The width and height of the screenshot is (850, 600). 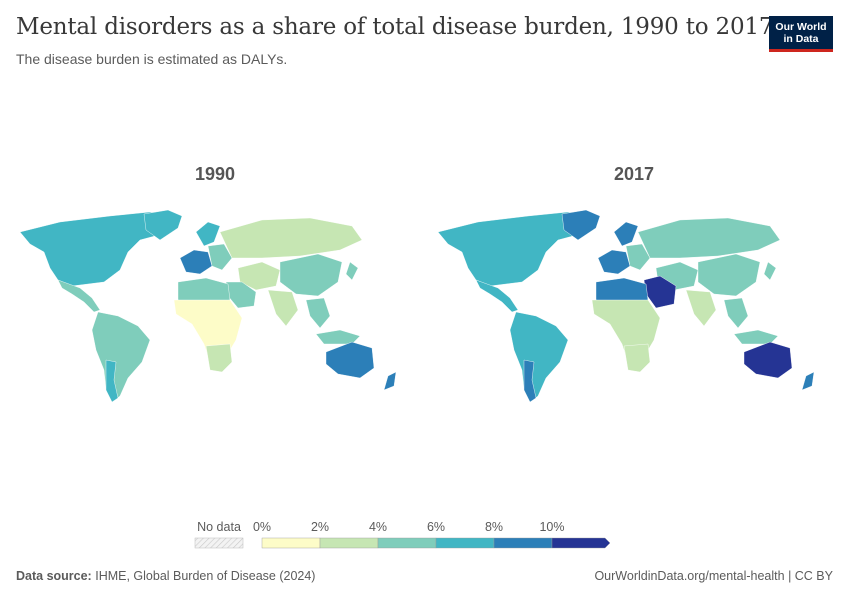 I want to click on legend-tick-label: 0%, so click(x=262, y=527).